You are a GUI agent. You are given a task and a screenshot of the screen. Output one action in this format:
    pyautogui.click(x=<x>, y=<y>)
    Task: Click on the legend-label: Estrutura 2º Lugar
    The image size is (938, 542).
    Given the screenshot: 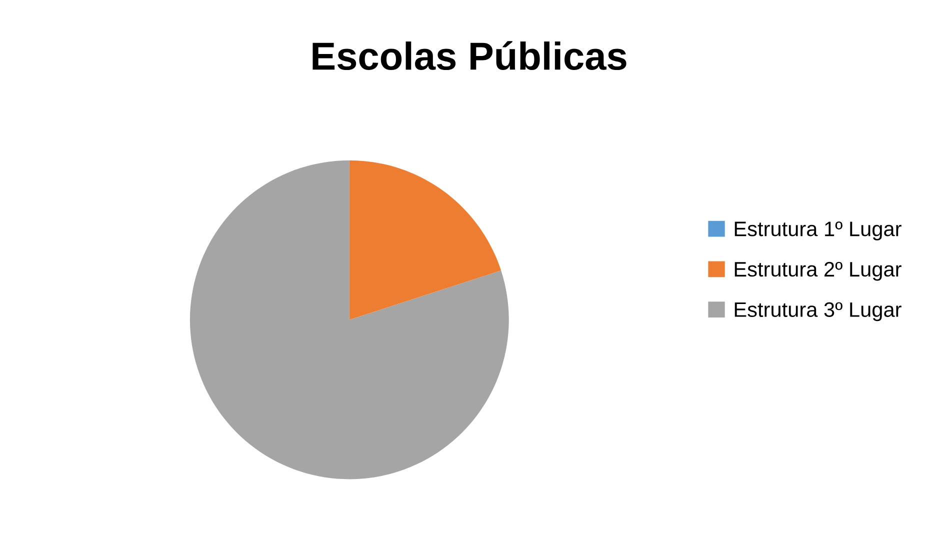 What is the action you would take?
    pyautogui.click(x=818, y=271)
    